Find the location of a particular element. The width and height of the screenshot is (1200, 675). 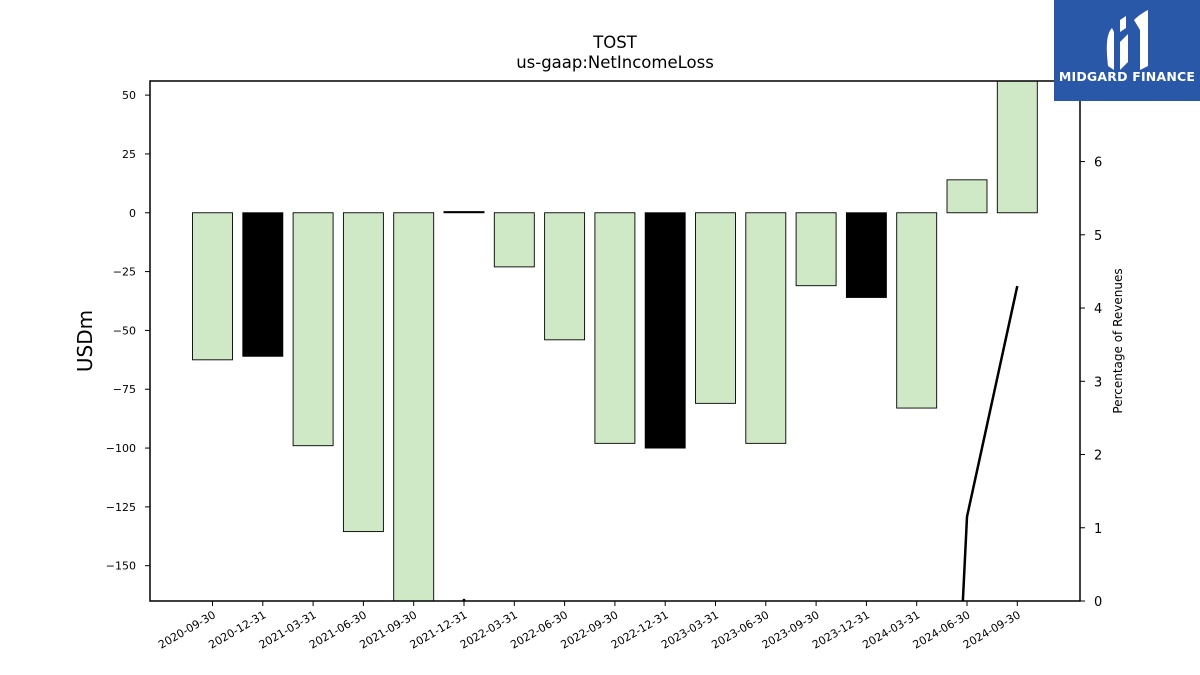

y-tick-label: −100 is located at coordinates (121, 448).